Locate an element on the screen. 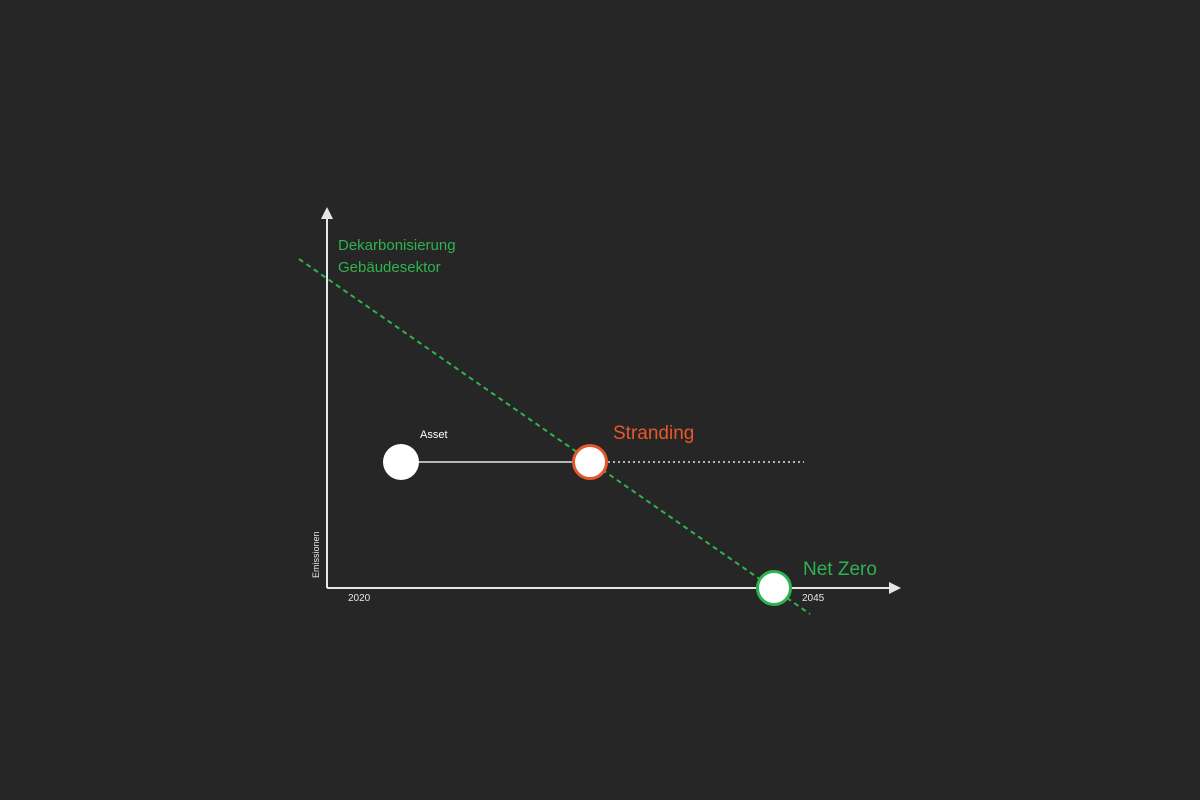 The image size is (1200, 800). trend-label-line1: Dekarbonisierung is located at coordinates (397, 245).